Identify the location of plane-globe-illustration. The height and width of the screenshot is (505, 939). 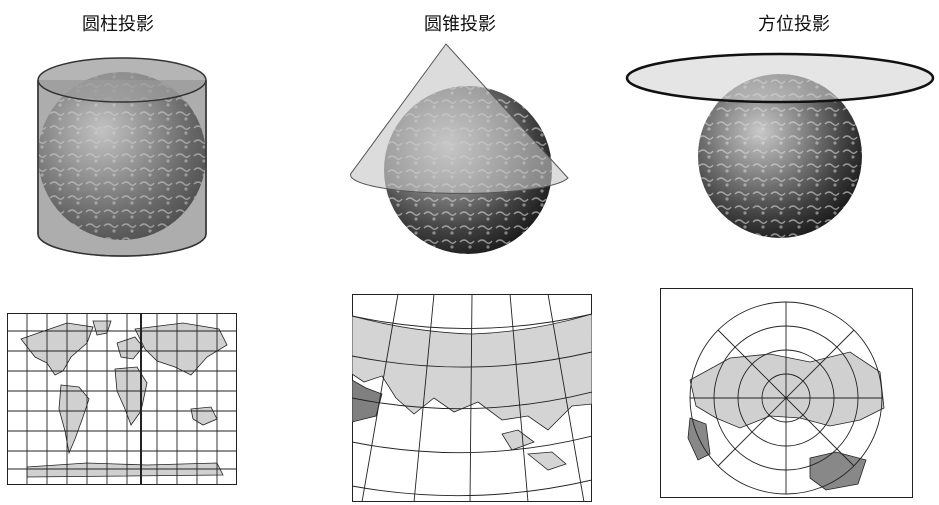
(780, 145).